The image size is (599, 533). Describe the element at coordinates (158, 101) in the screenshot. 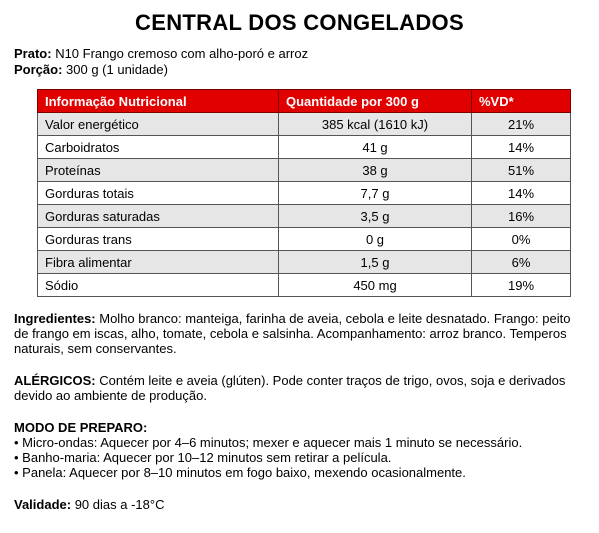

I see `header-nutrient: Informação Nutricional` at that location.